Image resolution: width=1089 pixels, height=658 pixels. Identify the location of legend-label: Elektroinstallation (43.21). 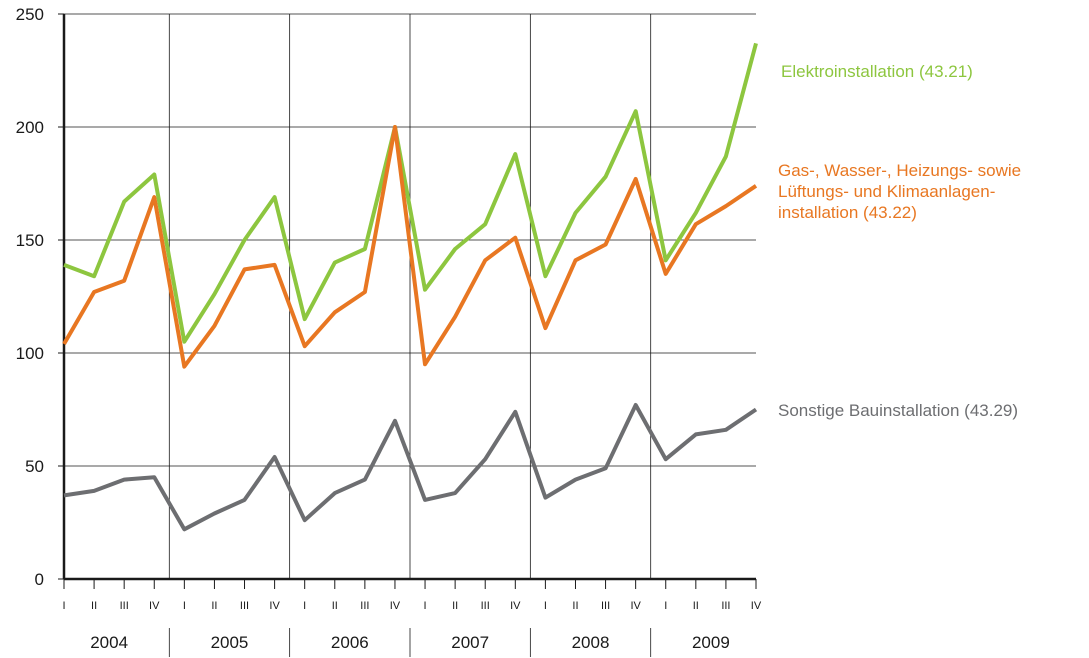
(877, 71).